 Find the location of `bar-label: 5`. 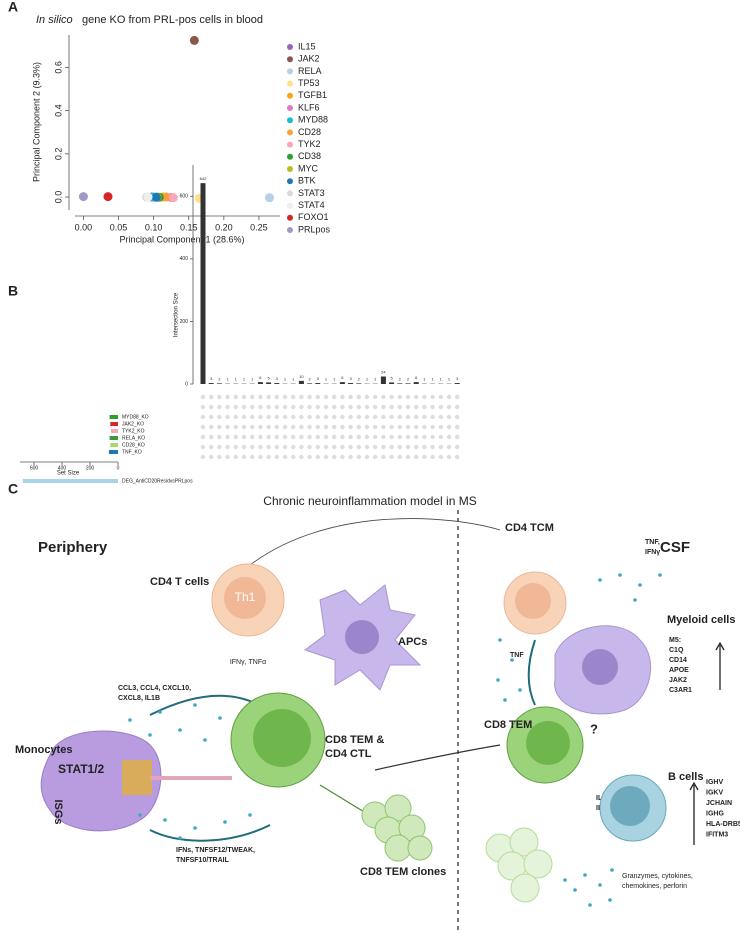

bar-label: 5 is located at coordinates (391, 377).